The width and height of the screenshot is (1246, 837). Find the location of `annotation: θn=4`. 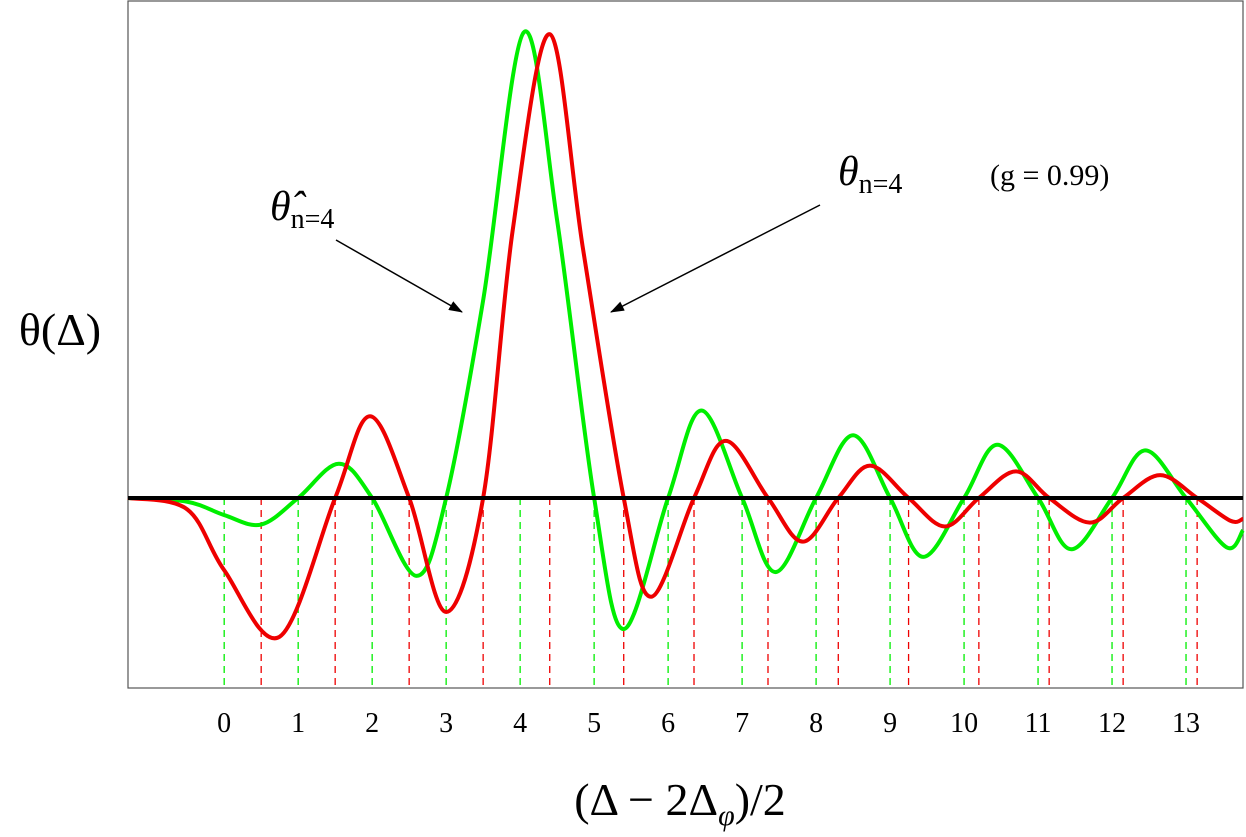

annotation: θn=4 is located at coordinates (870, 174).